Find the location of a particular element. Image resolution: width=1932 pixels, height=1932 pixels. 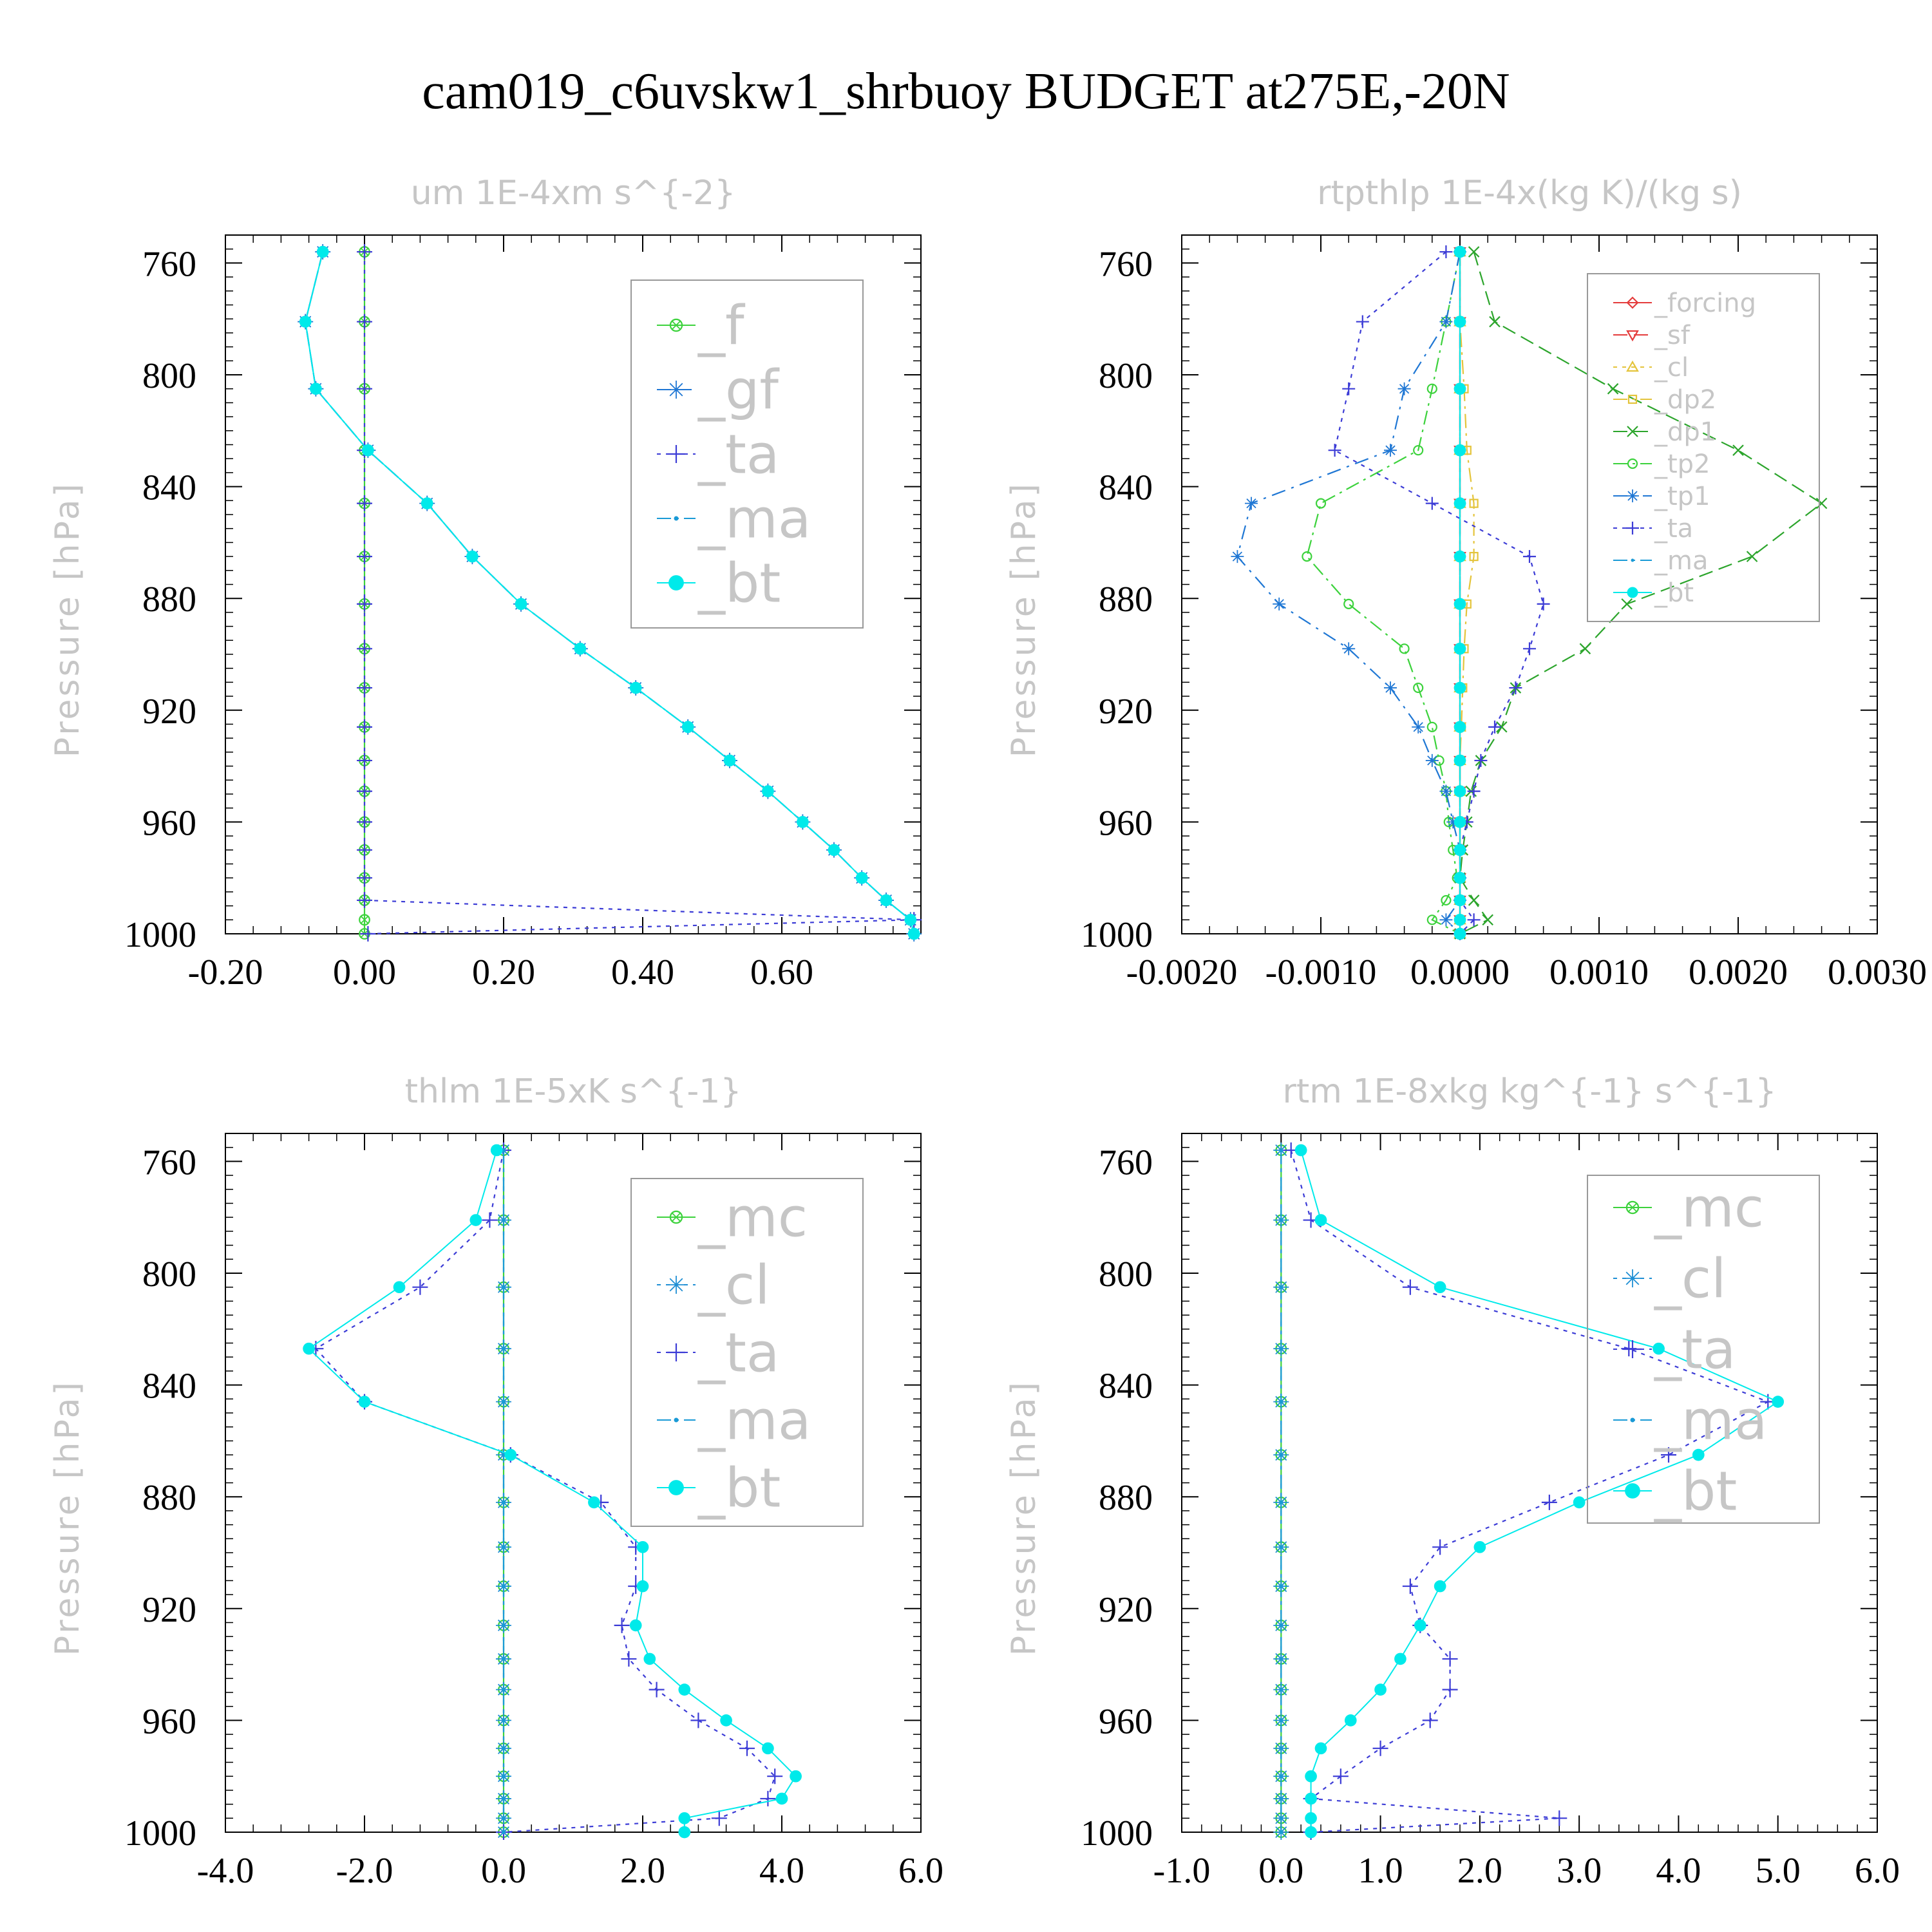

legend-label_ma: _ma is located at coordinates (1681, 561).